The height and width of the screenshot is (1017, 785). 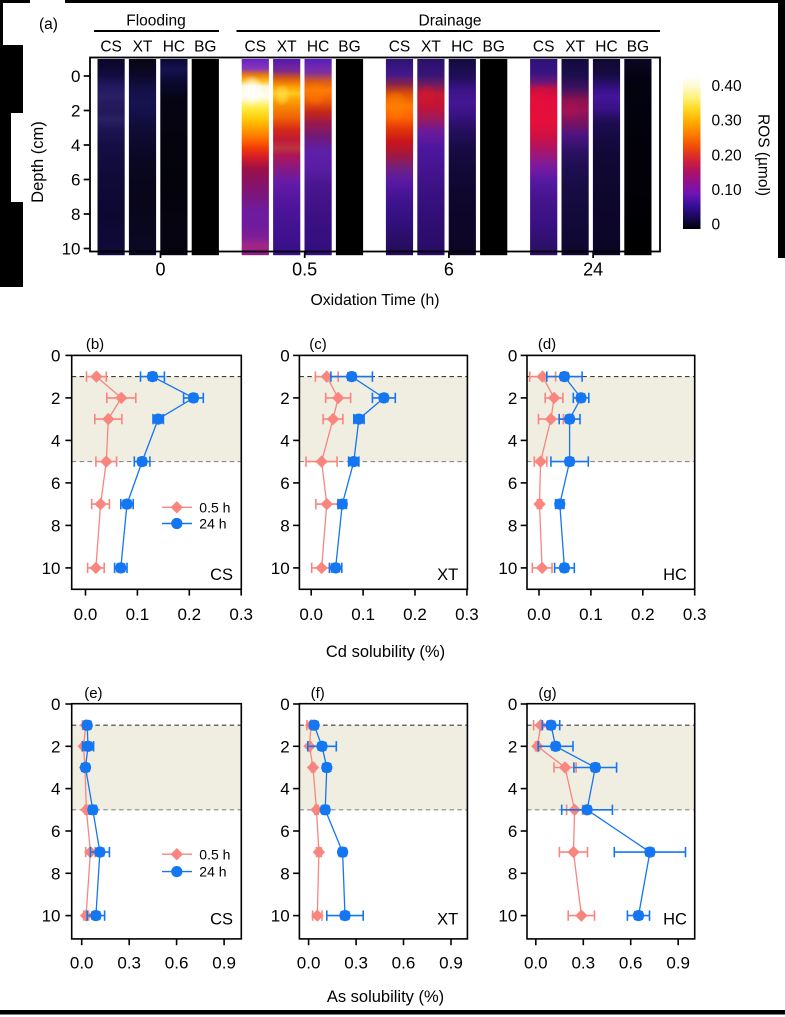 I want to click on svg-text: Cd solubility (%), so click(x=385, y=652).